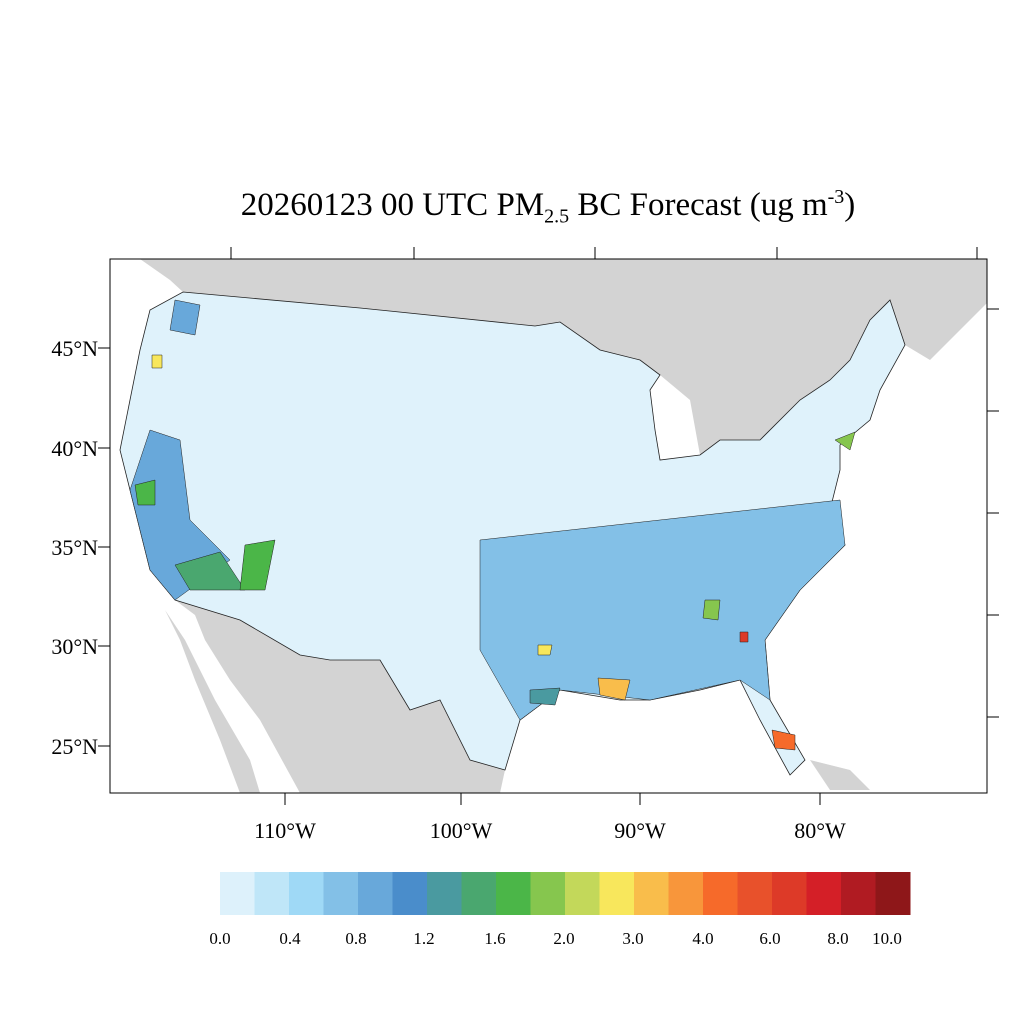 Image resolution: width=1024 pixels, height=1024 pixels. What do you see at coordinates (632, 938) in the screenshot?
I see `colorbar-label: 3.0` at bounding box center [632, 938].